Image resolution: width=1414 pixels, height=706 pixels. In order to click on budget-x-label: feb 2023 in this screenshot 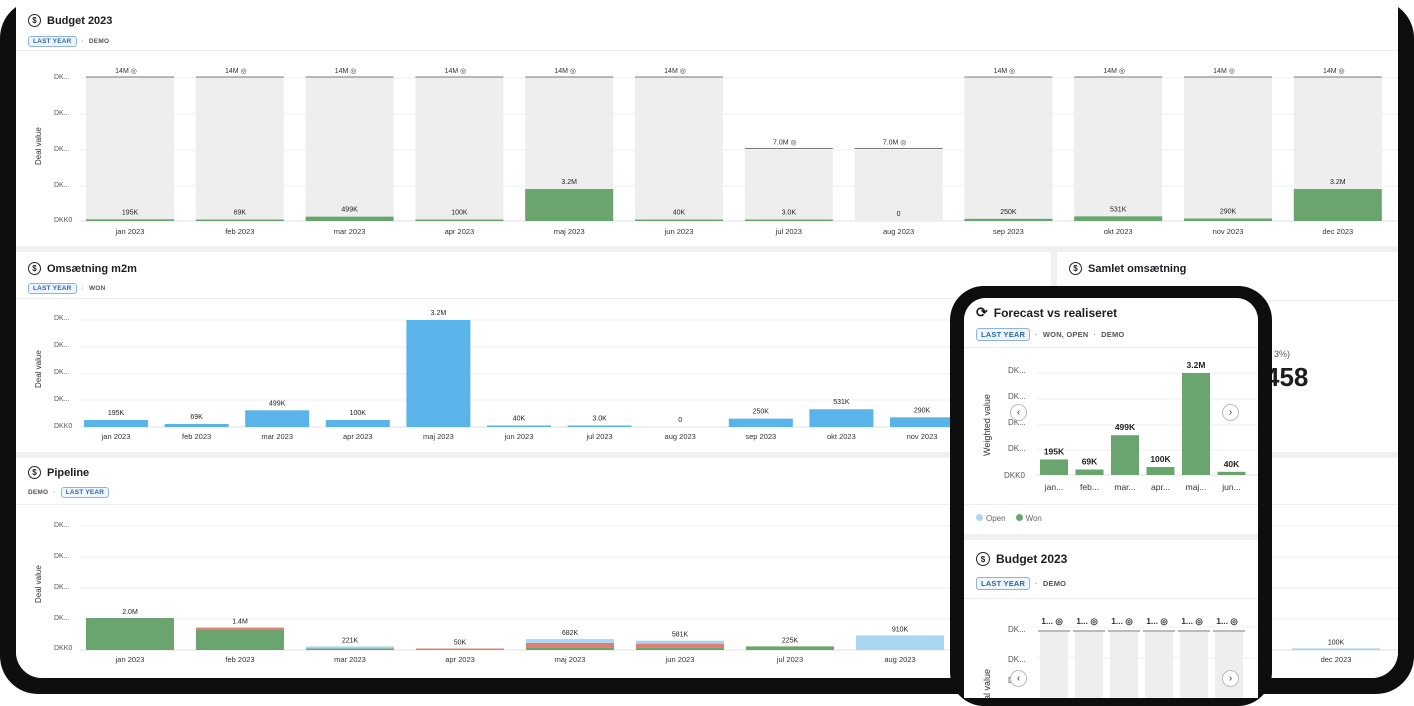, I will do `click(239, 231)`.